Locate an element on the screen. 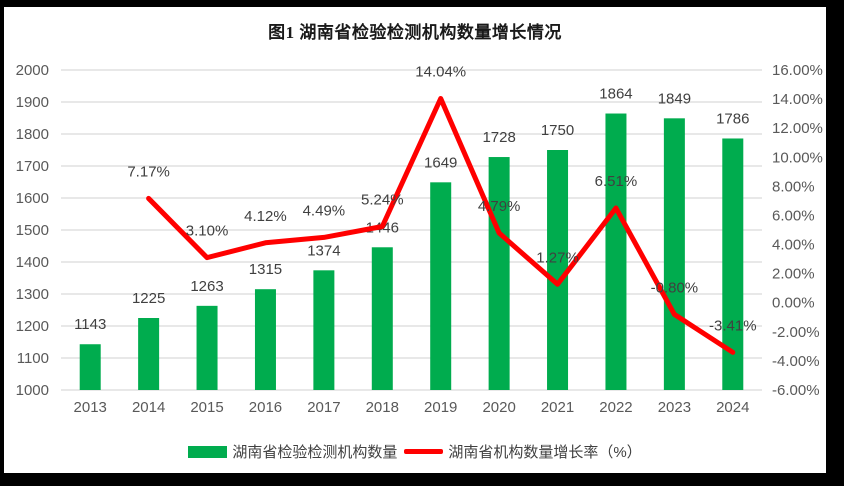  legend-item-line: 湖南省机构数量增长率（%） is located at coordinates (523, 451).